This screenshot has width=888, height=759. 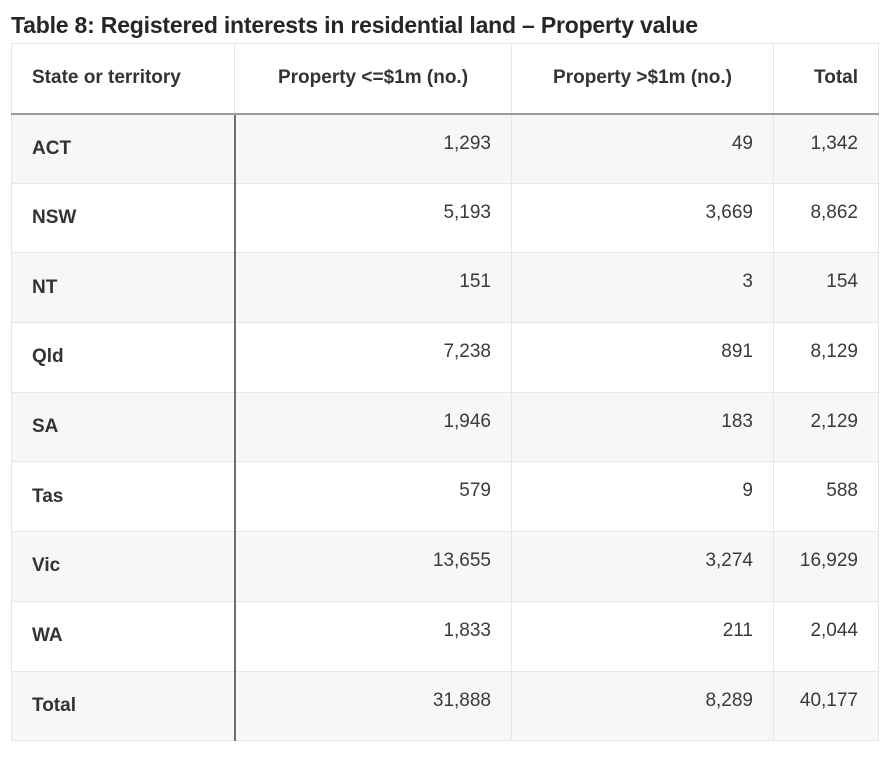 What do you see at coordinates (123, 497) in the screenshot?
I see `row-state: Tas` at bounding box center [123, 497].